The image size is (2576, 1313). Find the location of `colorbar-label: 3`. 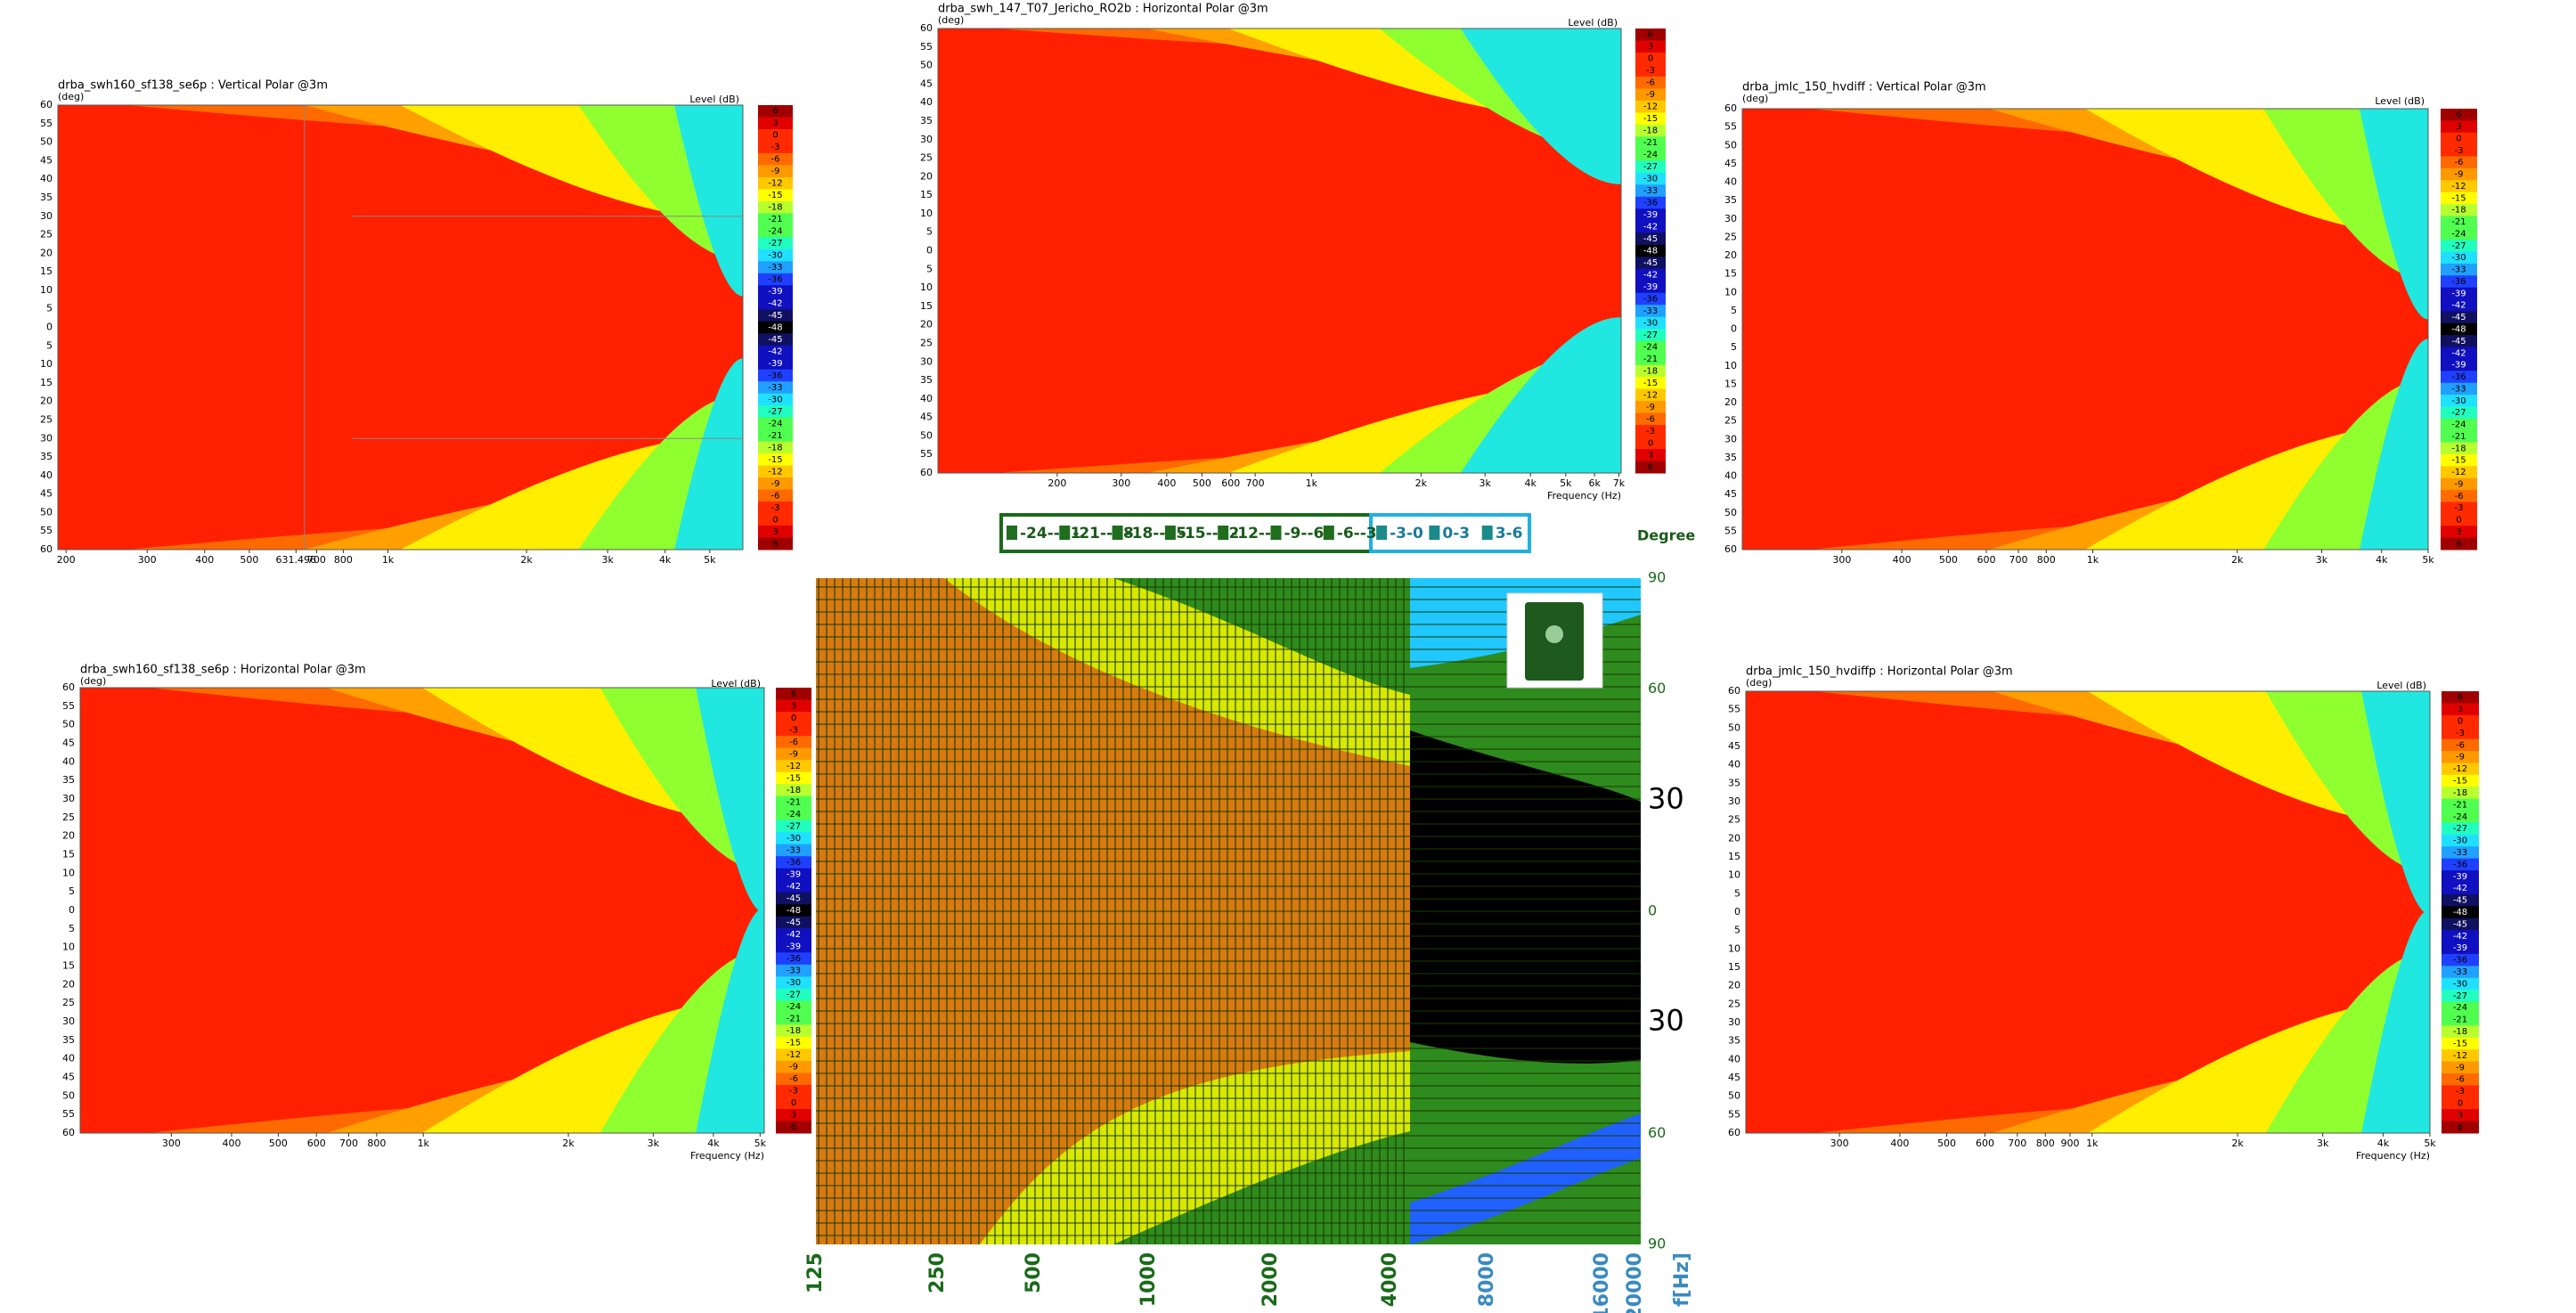

colorbar-label: 3 is located at coordinates (2460, 1116).